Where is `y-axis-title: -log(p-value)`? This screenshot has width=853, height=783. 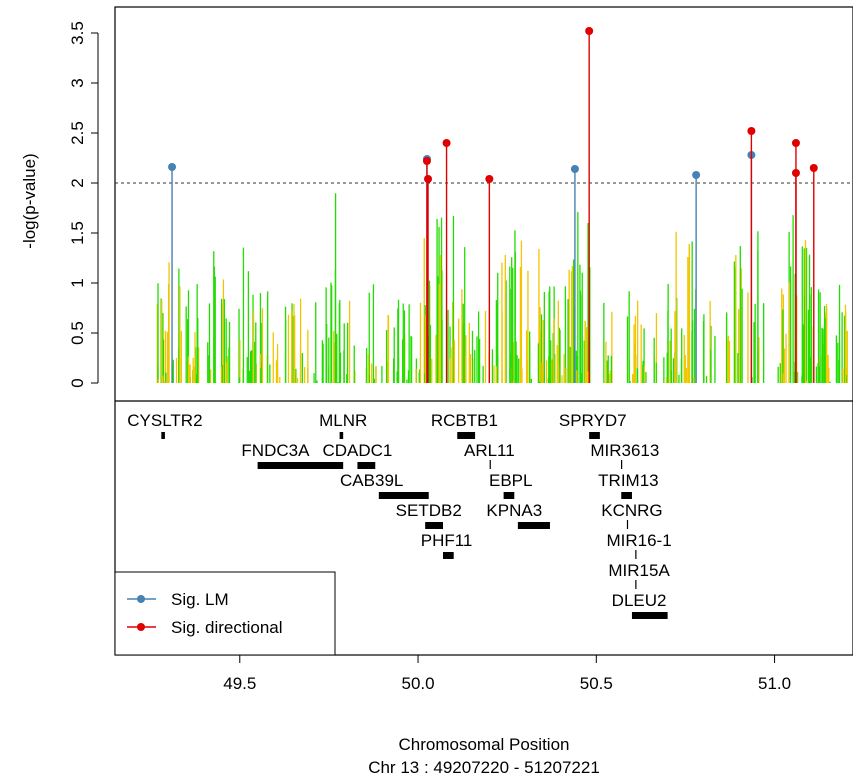
y-axis-title: -log(p-value) is located at coordinates (29, 200).